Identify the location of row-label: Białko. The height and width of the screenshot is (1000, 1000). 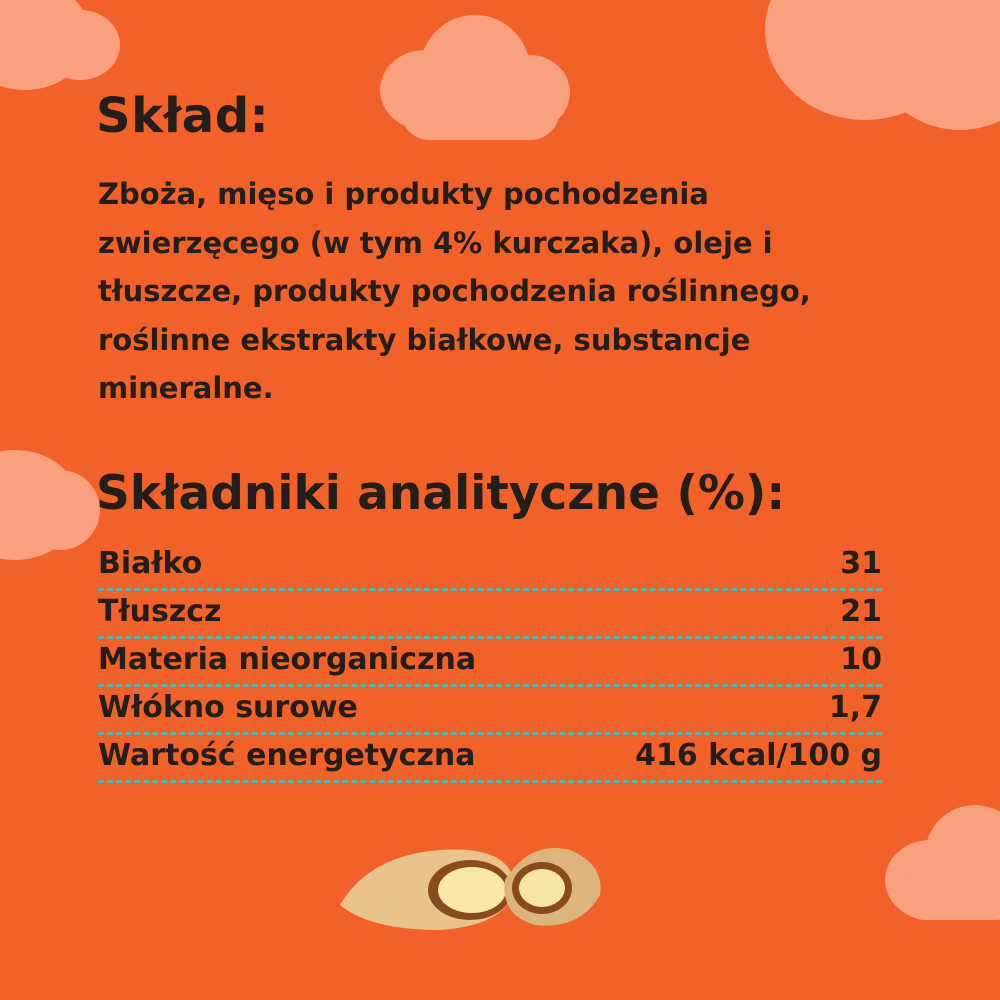
(150, 563).